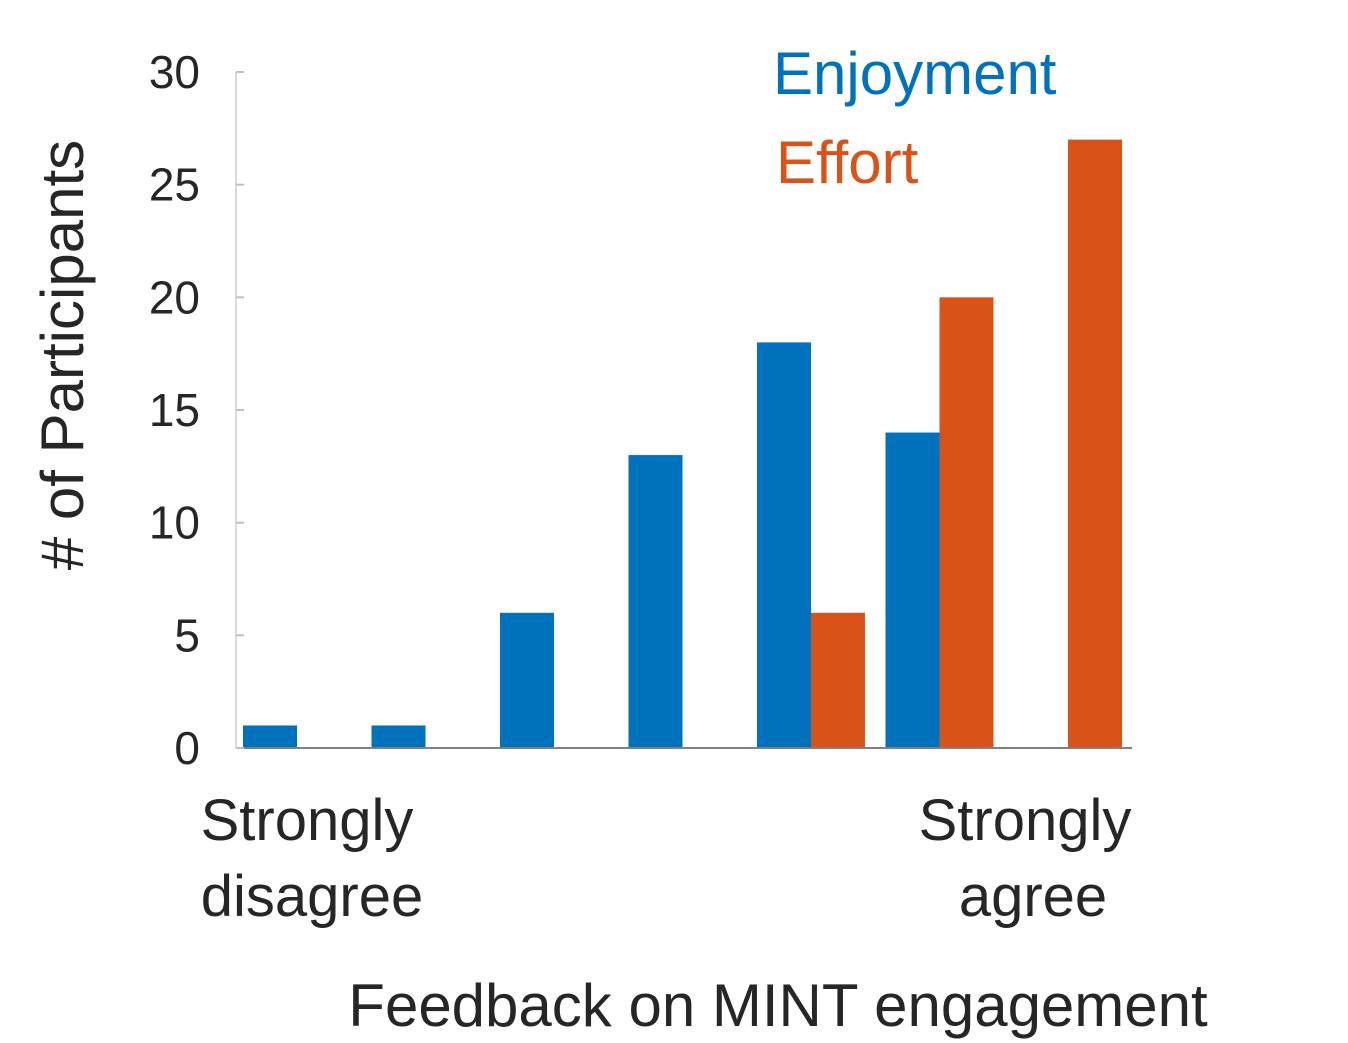 The width and height of the screenshot is (1348, 1043). What do you see at coordinates (187, 748) in the screenshot?
I see `y-tick-label: 0` at bounding box center [187, 748].